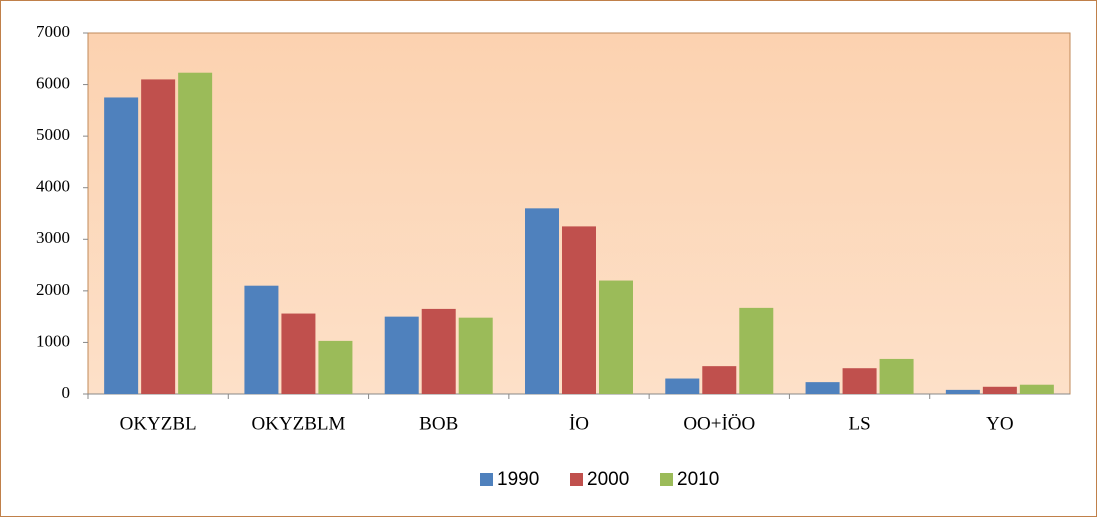 The height and width of the screenshot is (517, 1097). What do you see at coordinates (518, 479) in the screenshot?
I see `legend-label: 1990` at bounding box center [518, 479].